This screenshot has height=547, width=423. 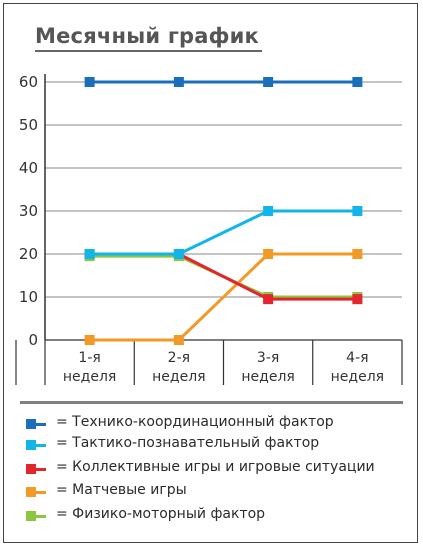 I want to click on legend-item: = Тактико-познавательный фактор, so click(x=221, y=445).